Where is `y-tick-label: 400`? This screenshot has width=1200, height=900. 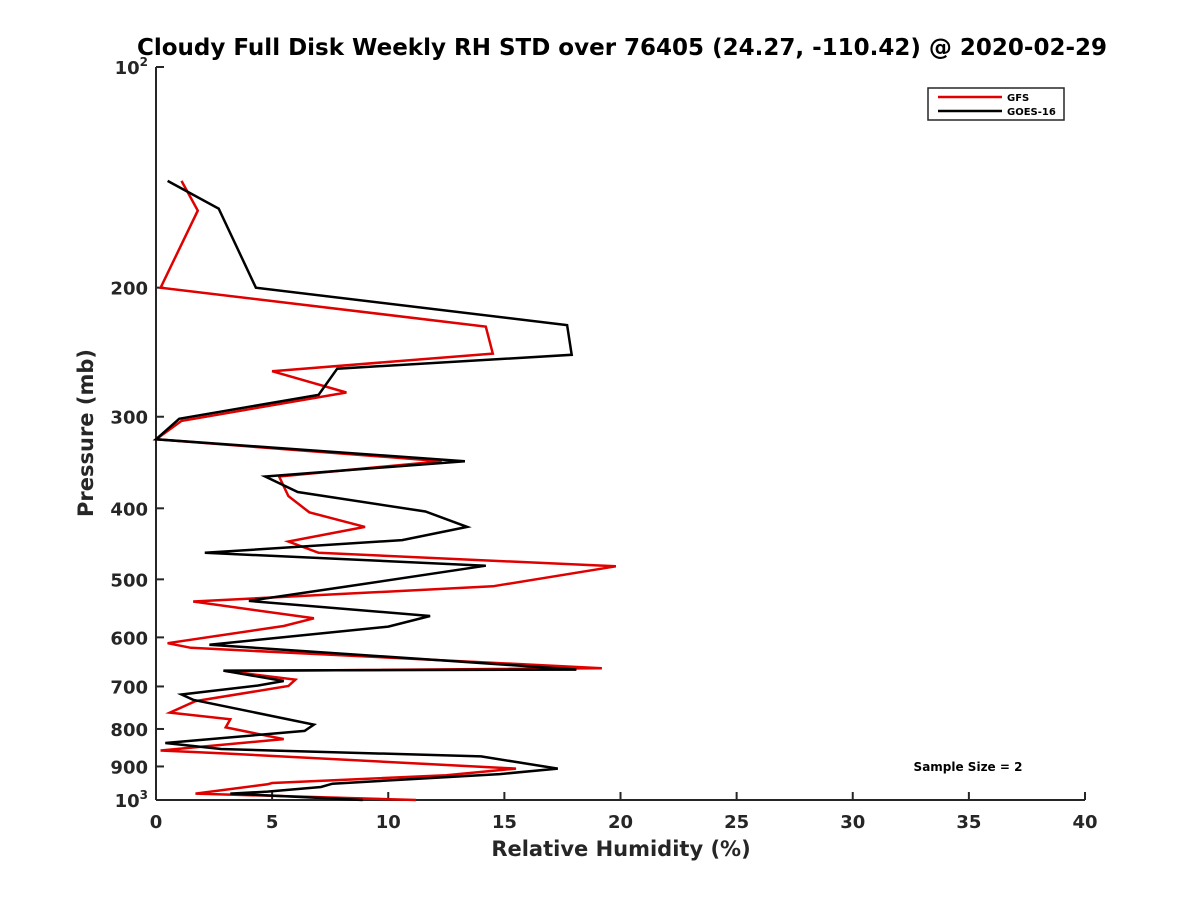 y-tick-label: 400 is located at coordinates (129, 509).